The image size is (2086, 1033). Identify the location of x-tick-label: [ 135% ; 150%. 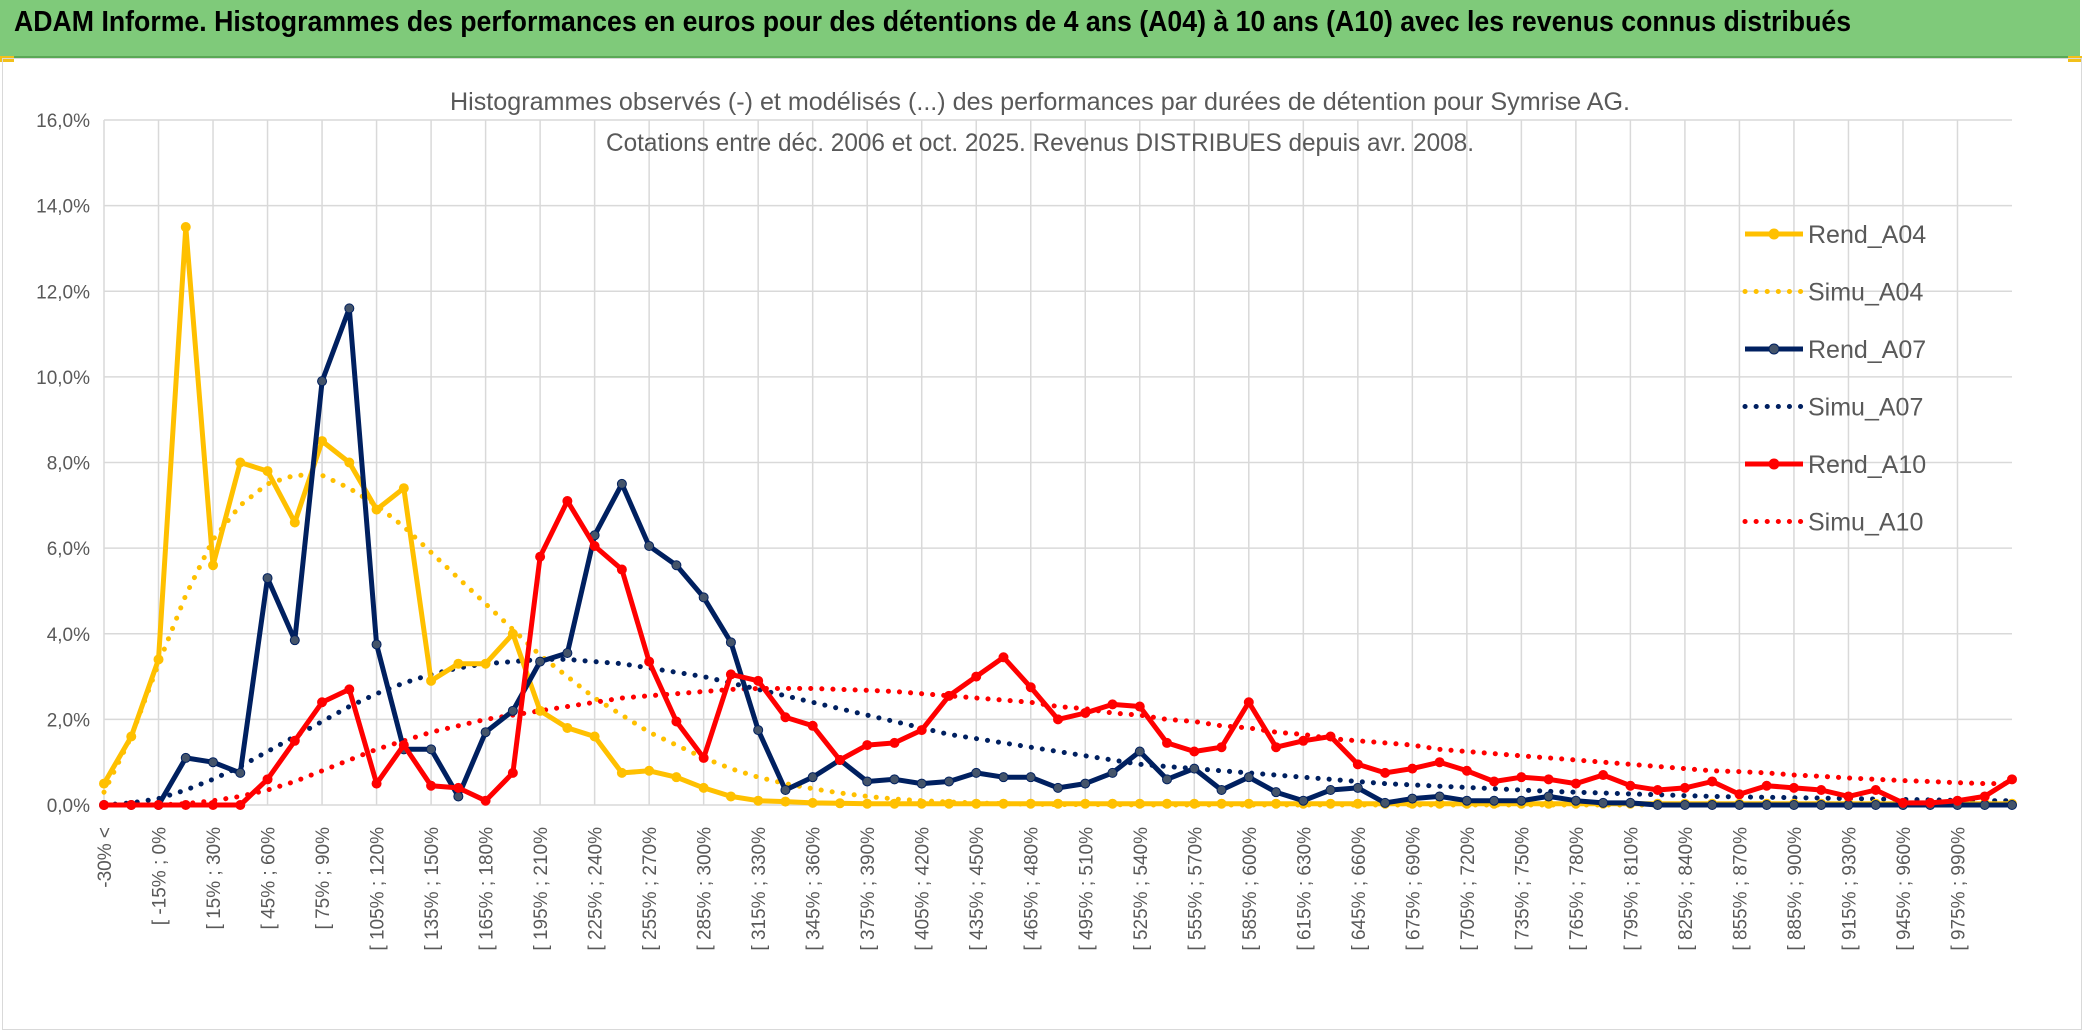
(432, 889).